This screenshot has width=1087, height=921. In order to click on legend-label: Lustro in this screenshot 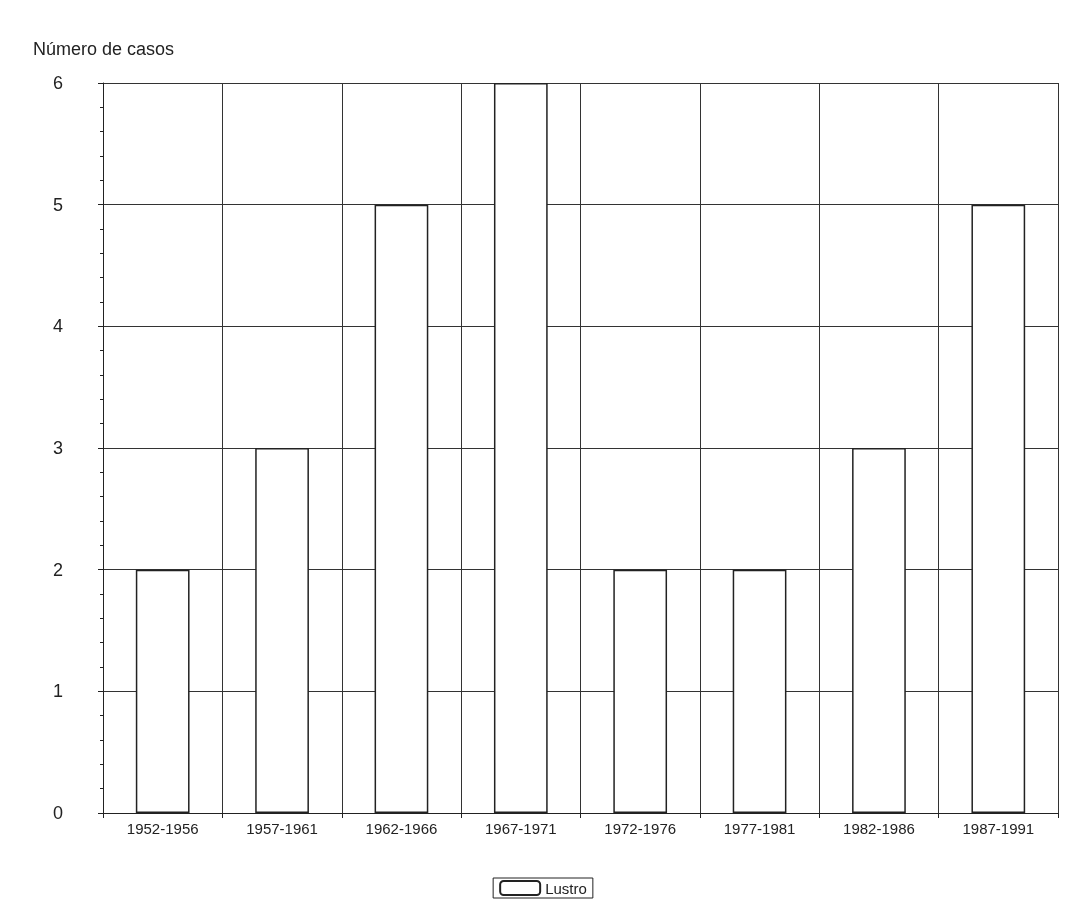, I will do `click(566, 888)`.